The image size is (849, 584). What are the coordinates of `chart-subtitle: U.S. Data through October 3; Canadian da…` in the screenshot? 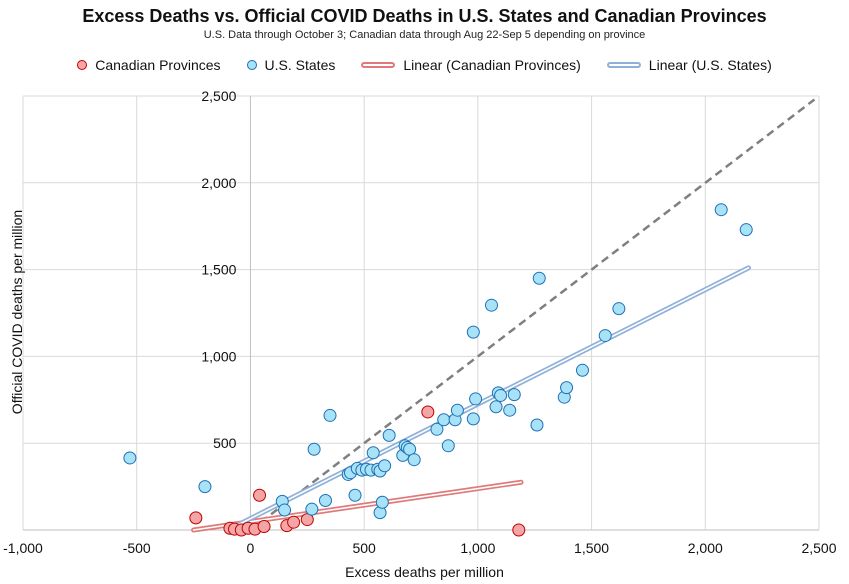 It's located at (424, 35).